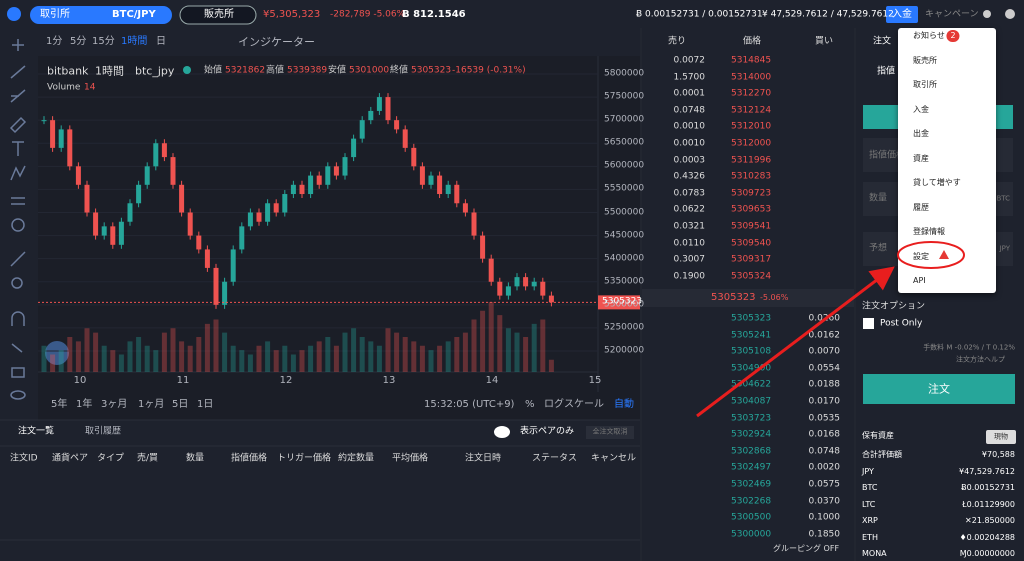 The image size is (1024, 561). Describe the element at coordinates (1010, 14) in the screenshot. I see `help-icon` at that location.